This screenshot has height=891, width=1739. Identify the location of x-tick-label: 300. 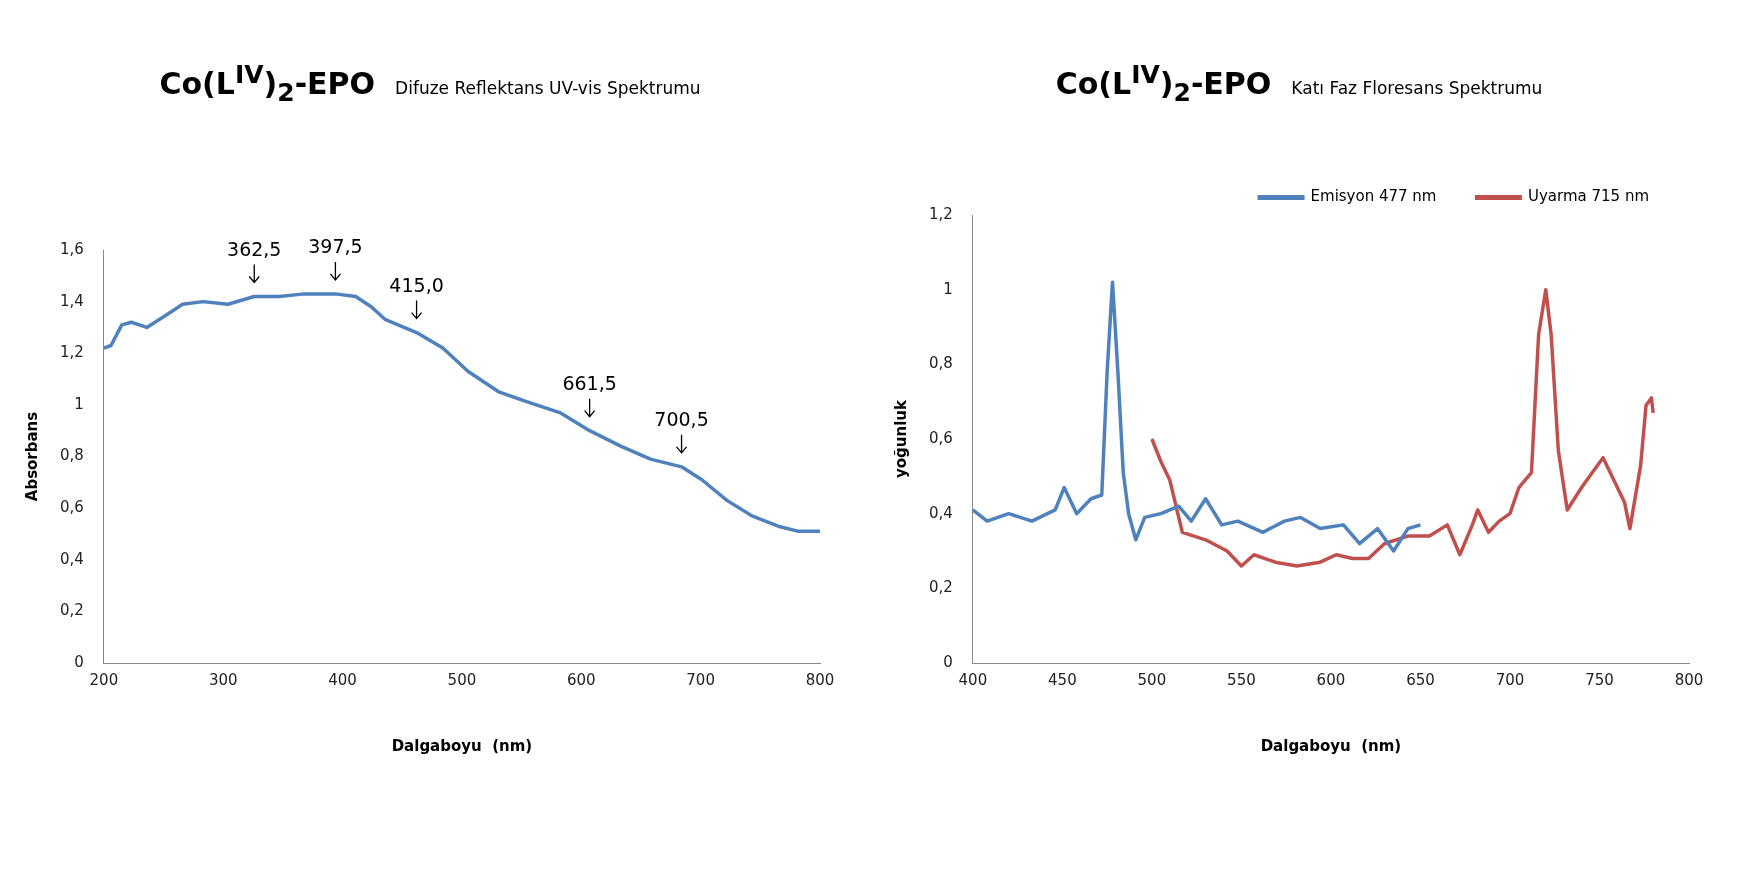
(223, 679).